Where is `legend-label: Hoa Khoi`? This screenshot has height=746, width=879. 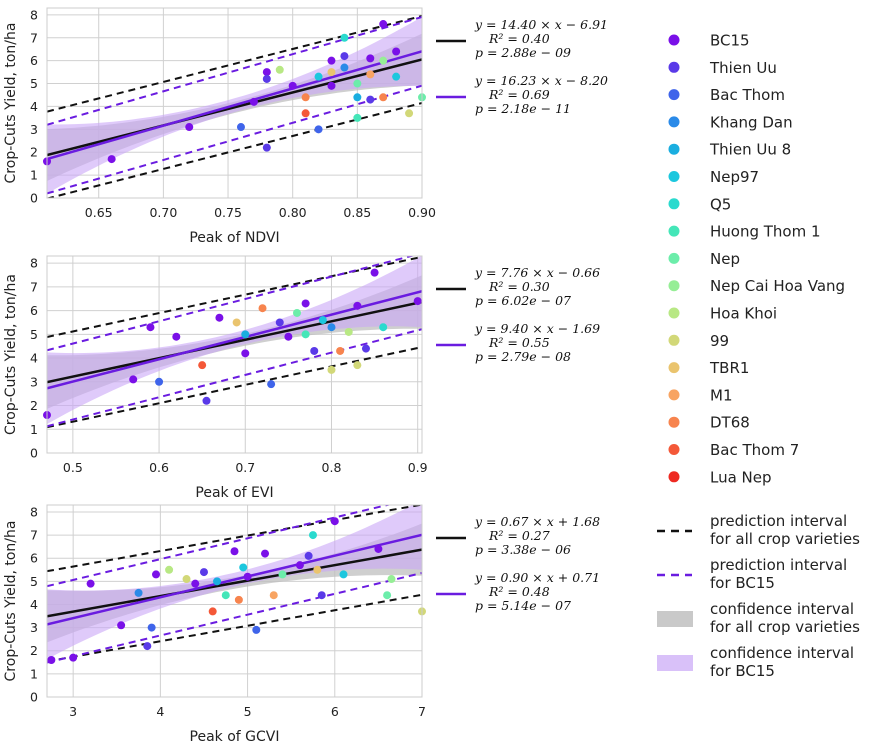
legend-label: Hoa Khoi is located at coordinates (743, 314).